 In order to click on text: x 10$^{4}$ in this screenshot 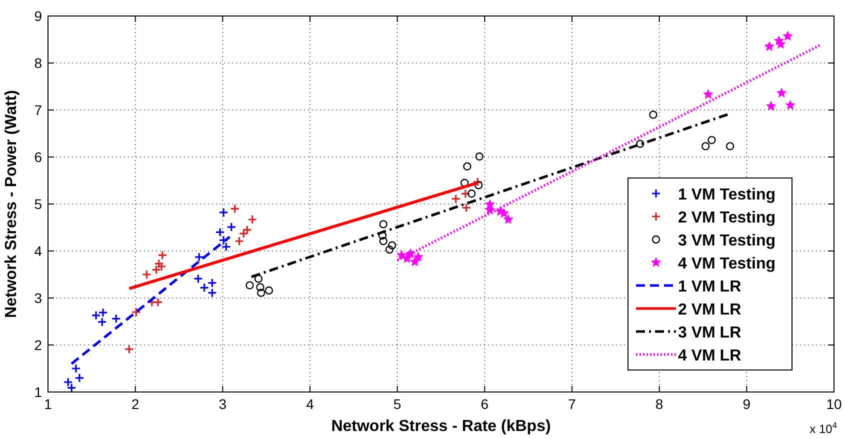, I will do `click(824, 428)`.